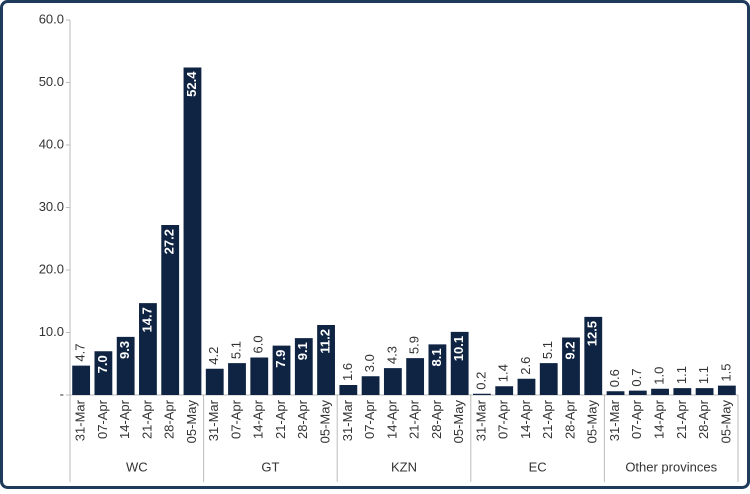  What do you see at coordinates (62, 393) in the screenshot?
I see `y-tick-label: -` at bounding box center [62, 393].